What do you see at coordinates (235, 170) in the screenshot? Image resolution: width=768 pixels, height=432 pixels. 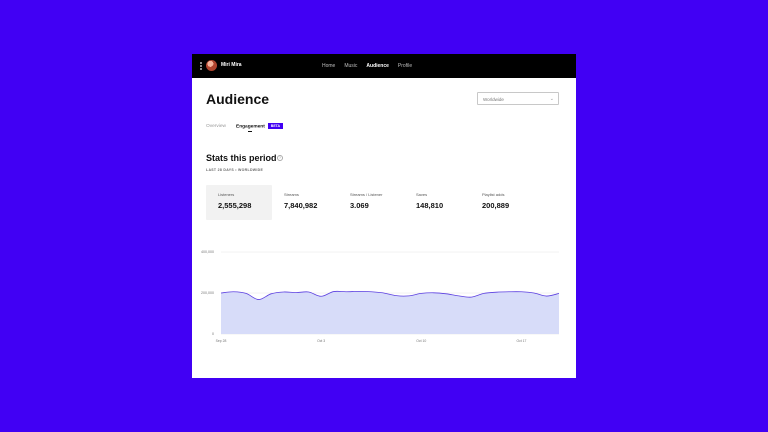 I see `stats-subtitle: LAST 28 DAYS • WORLDWIDE` at bounding box center [235, 170].